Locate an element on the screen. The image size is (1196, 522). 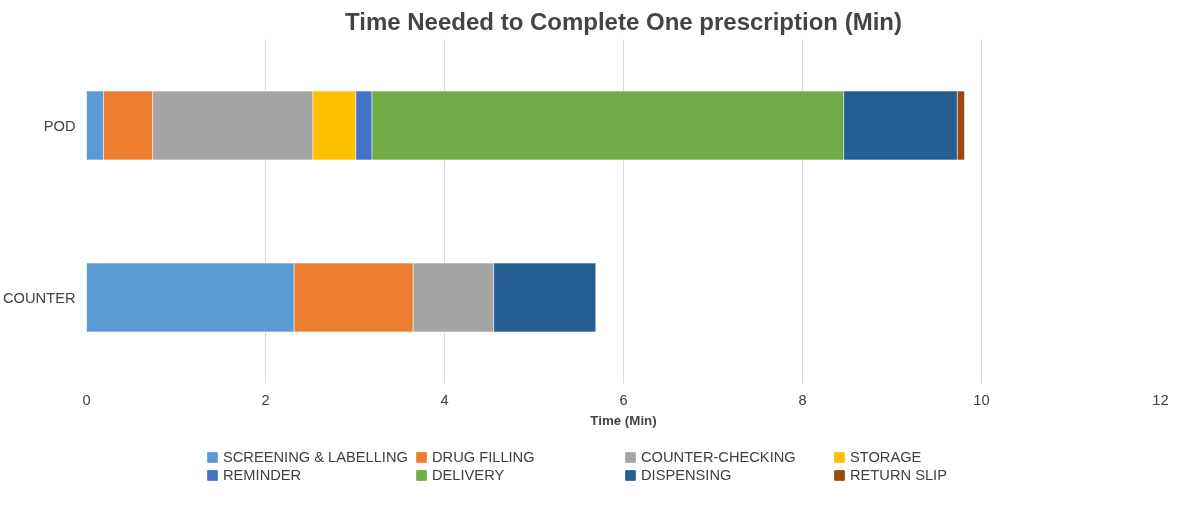
legend-label: SCREENING & LABELLING is located at coordinates (316, 457).